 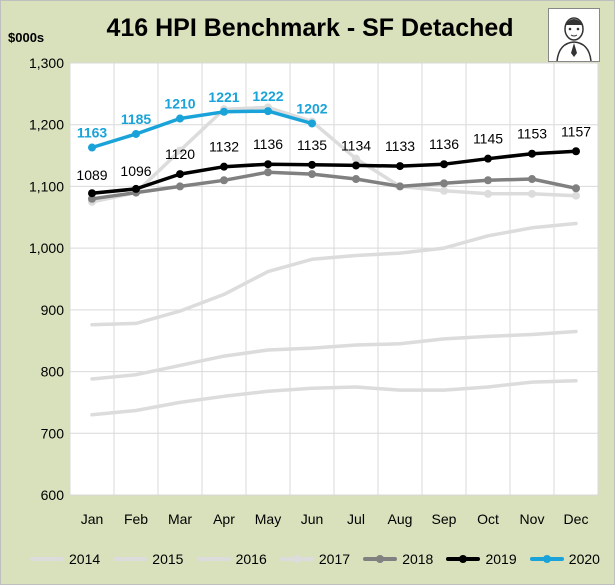 I want to click on data-label-2019: 1145, so click(x=488, y=139).